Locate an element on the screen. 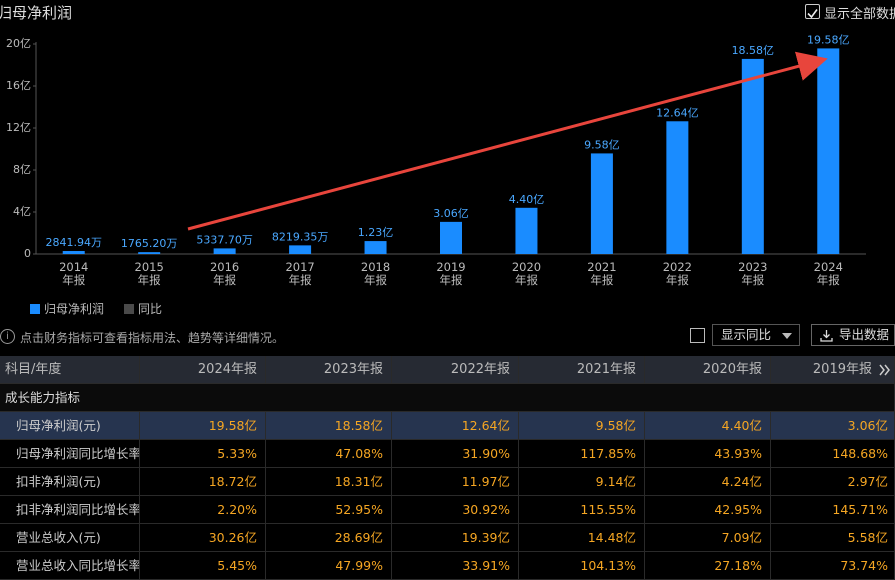  y-tick-label: 16亿 is located at coordinates (18, 85).